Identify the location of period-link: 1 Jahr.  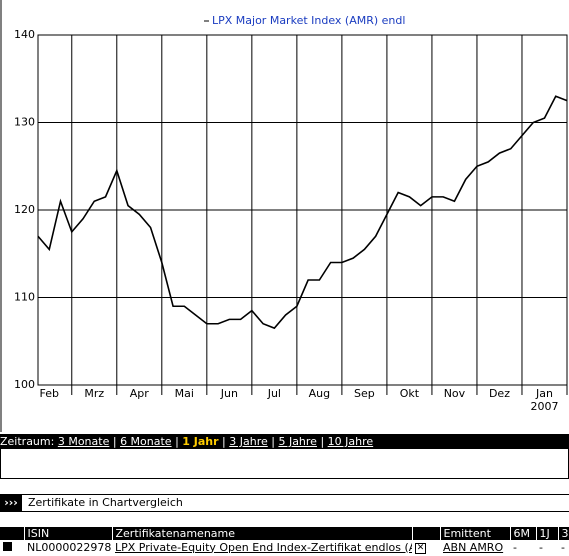
(200, 441).